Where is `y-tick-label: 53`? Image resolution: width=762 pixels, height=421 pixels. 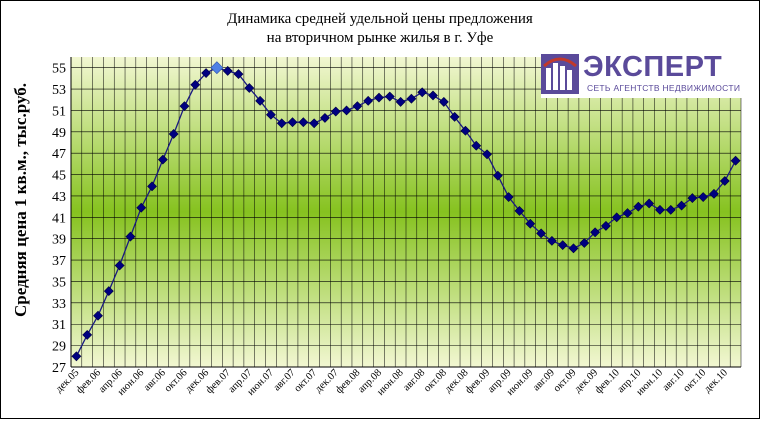 y-tick-label: 53 is located at coordinates (59, 90).